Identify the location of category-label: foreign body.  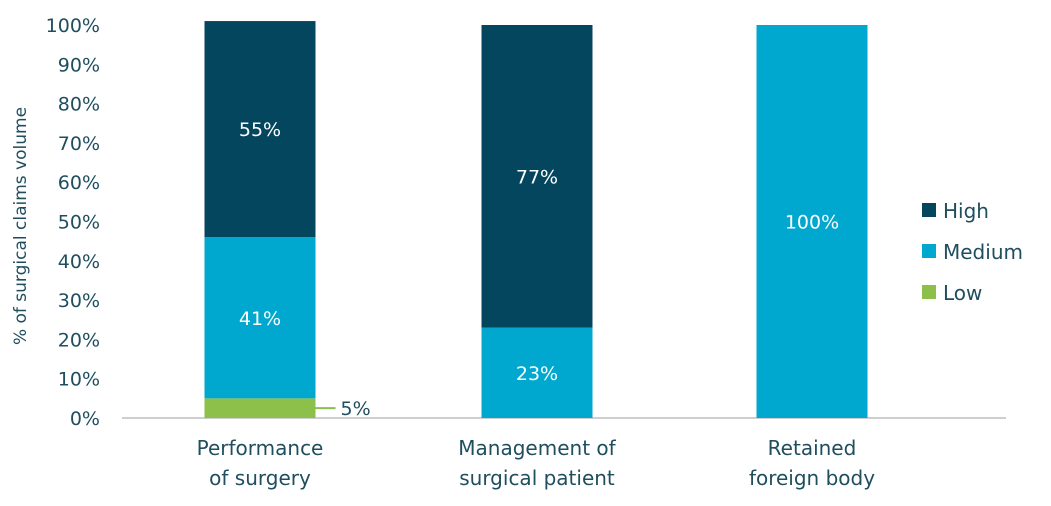
(812, 478).